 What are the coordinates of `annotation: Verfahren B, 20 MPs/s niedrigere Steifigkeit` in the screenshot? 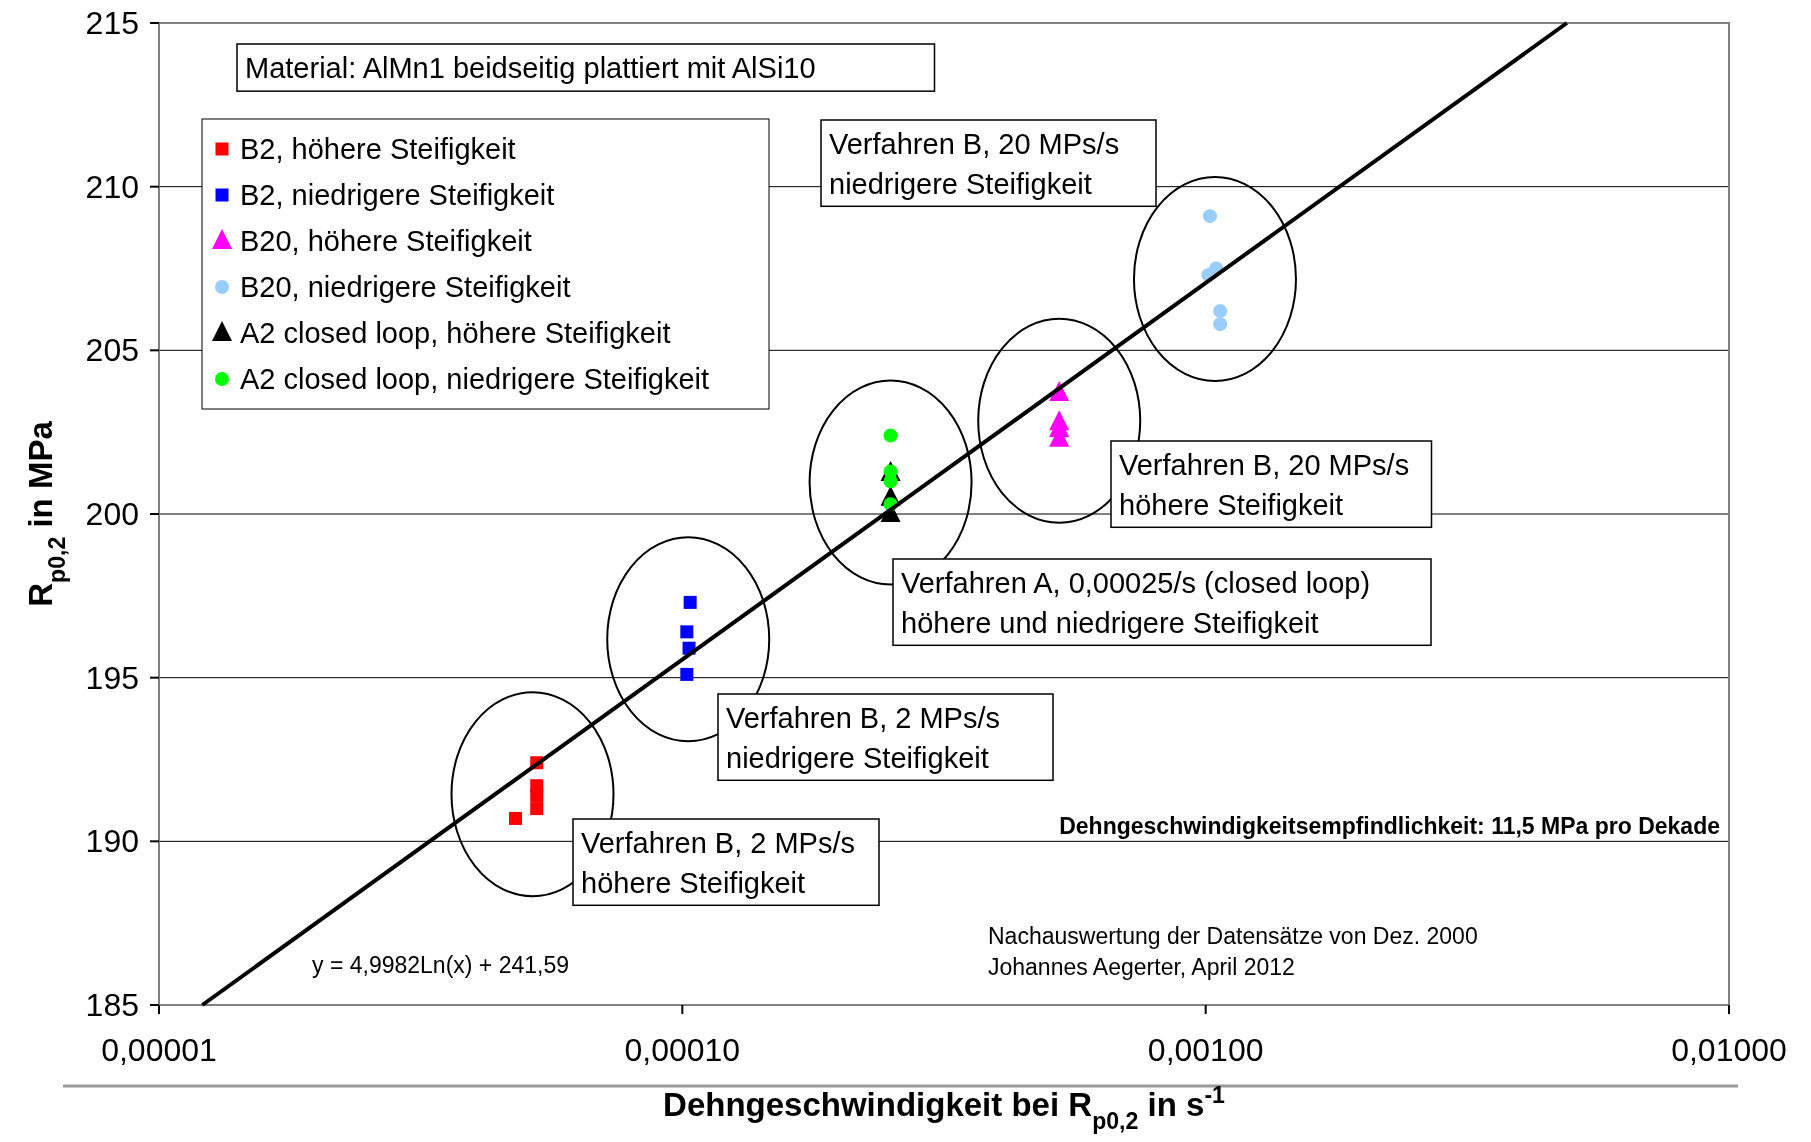 It's located at (974, 164).